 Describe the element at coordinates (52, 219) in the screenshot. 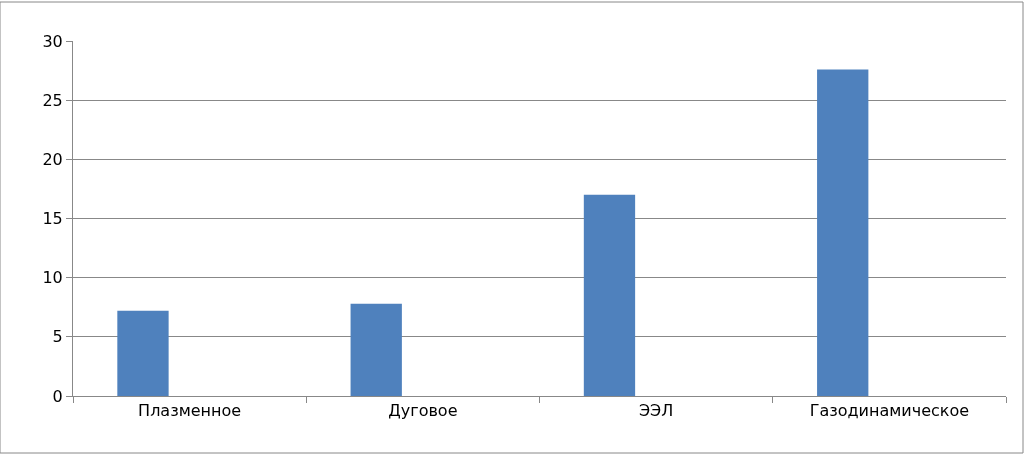

I see `y-tick-label: 15` at that location.